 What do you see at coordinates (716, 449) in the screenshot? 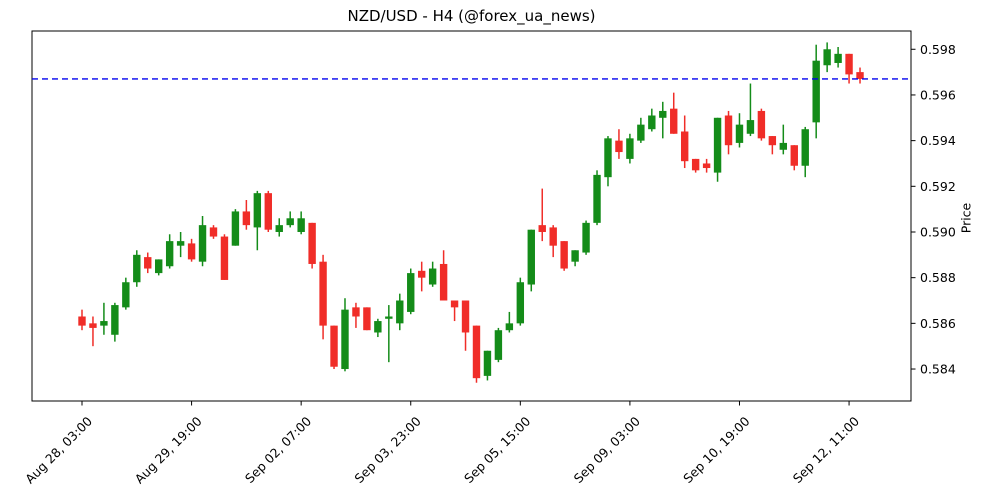
I see `x-tick-label: Sep 10, 19:00` at bounding box center [716, 449].